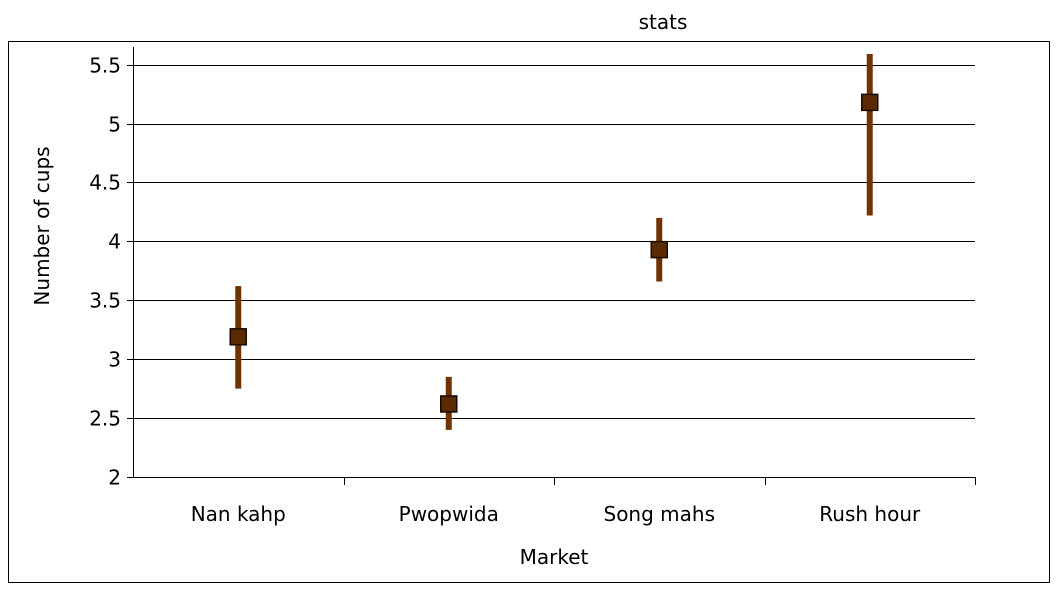  Describe the element at coordinates (870, 514) in the screenshot. I see `x-tick-label: Rush hour` at that location.